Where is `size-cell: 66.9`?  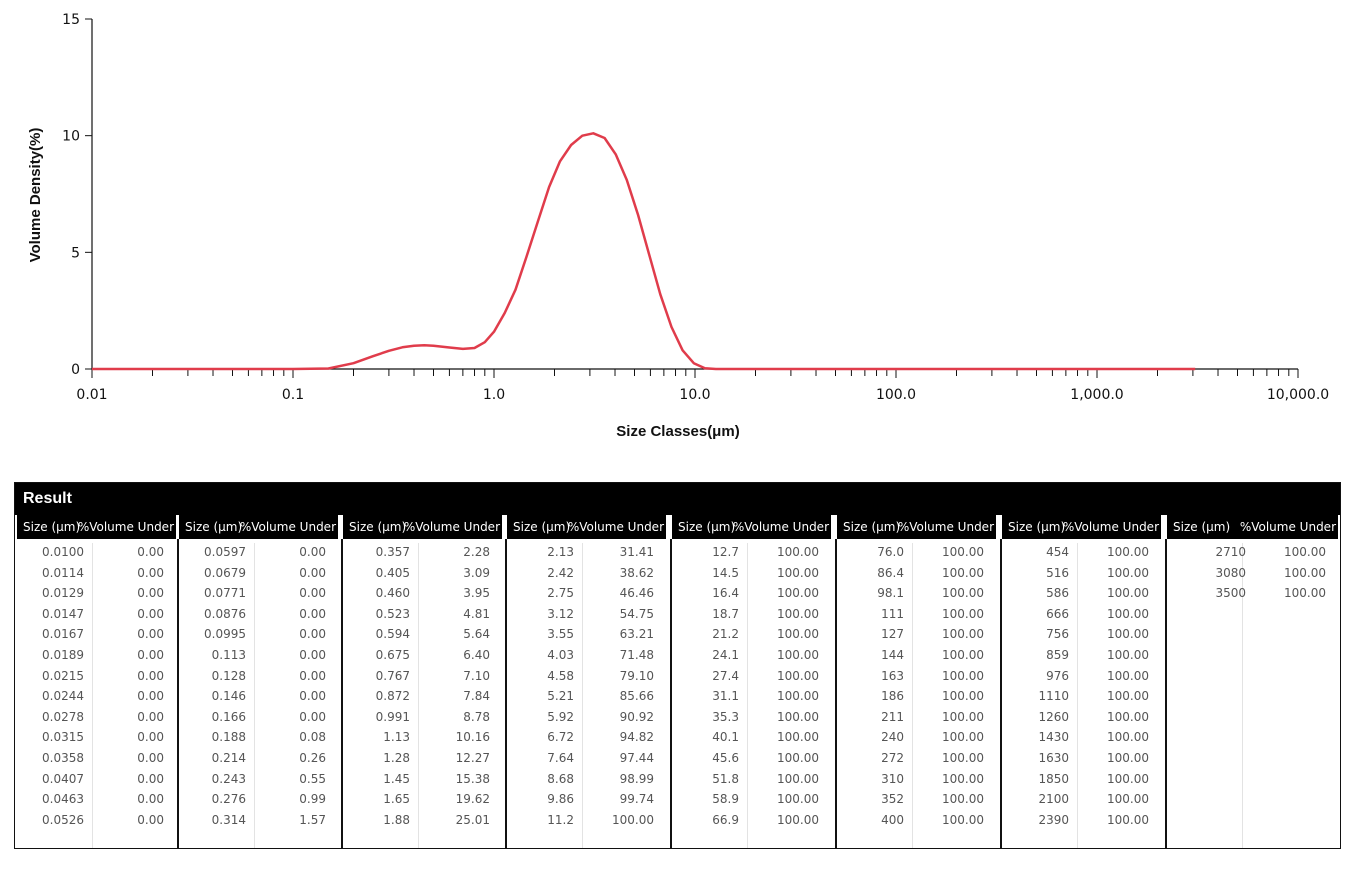 size-cell: 66.9 is located at coordinates (725, 819).